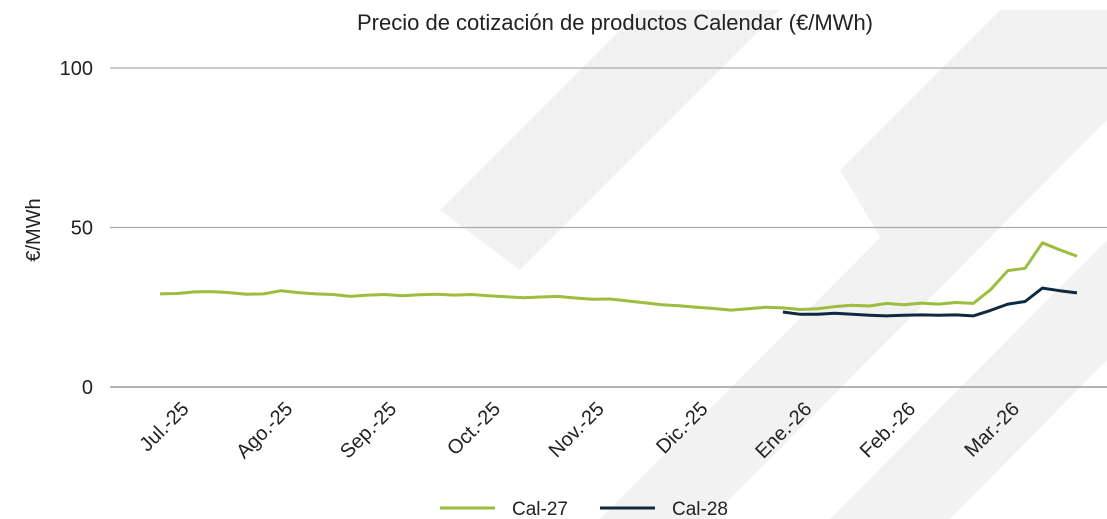  I want to click on legend-label: Cal-28, so click(700, 509).